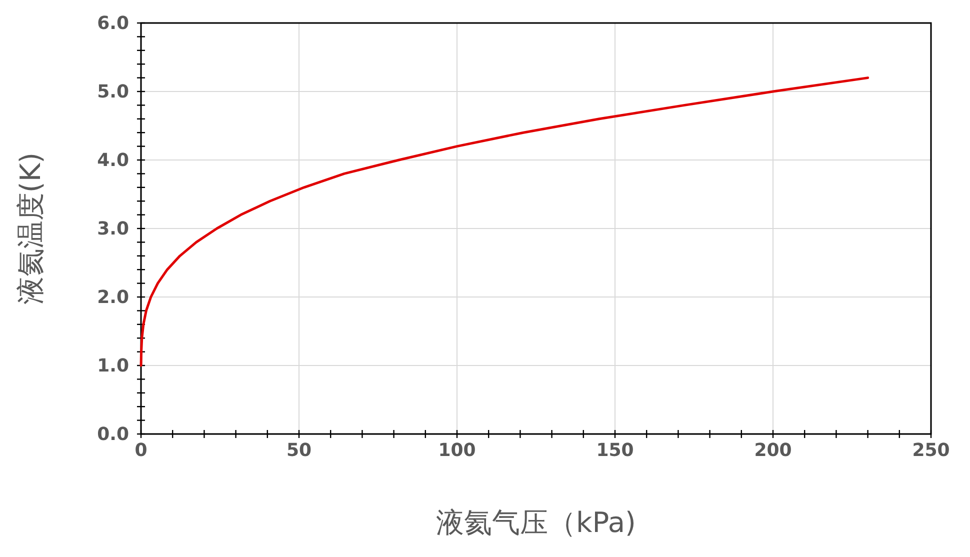 This screenshot has width=970, height=557. Describe the element at coordinates (141, 450) in the screenshot. I see `x-tick-label: 0` at that location.